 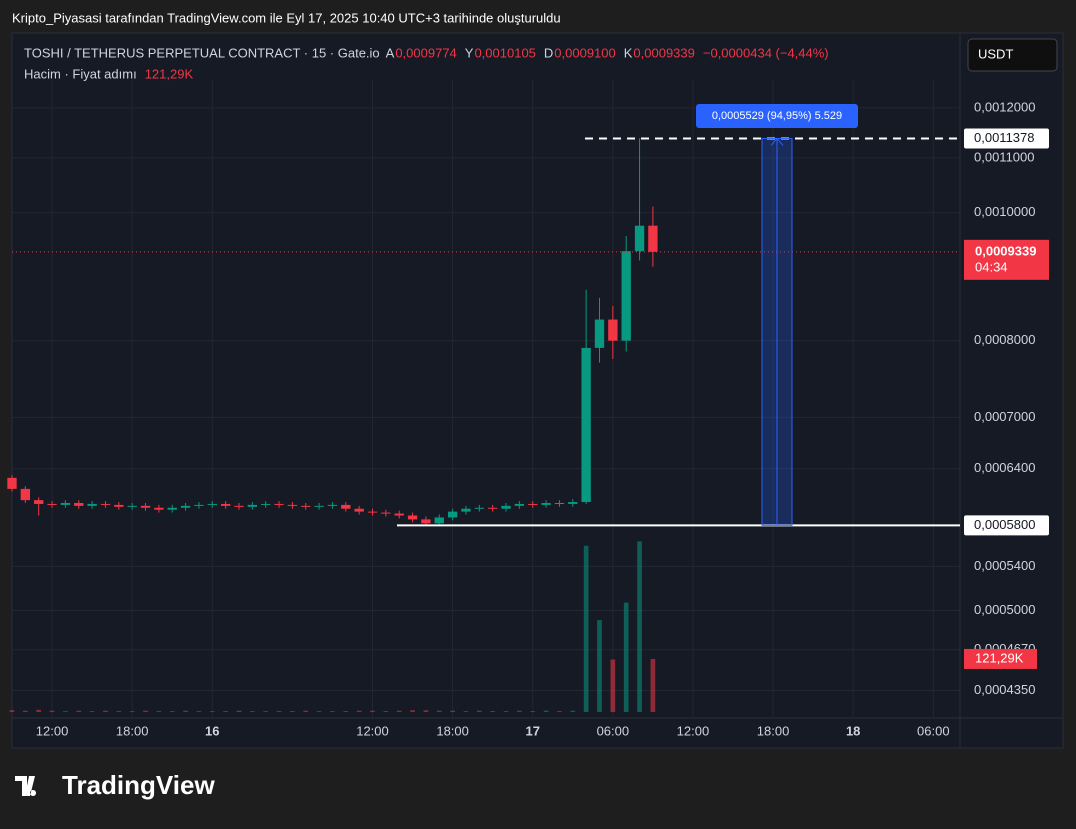 I want to click on measure-tag-label: 0,0011378, so click(x=1004, y=137).